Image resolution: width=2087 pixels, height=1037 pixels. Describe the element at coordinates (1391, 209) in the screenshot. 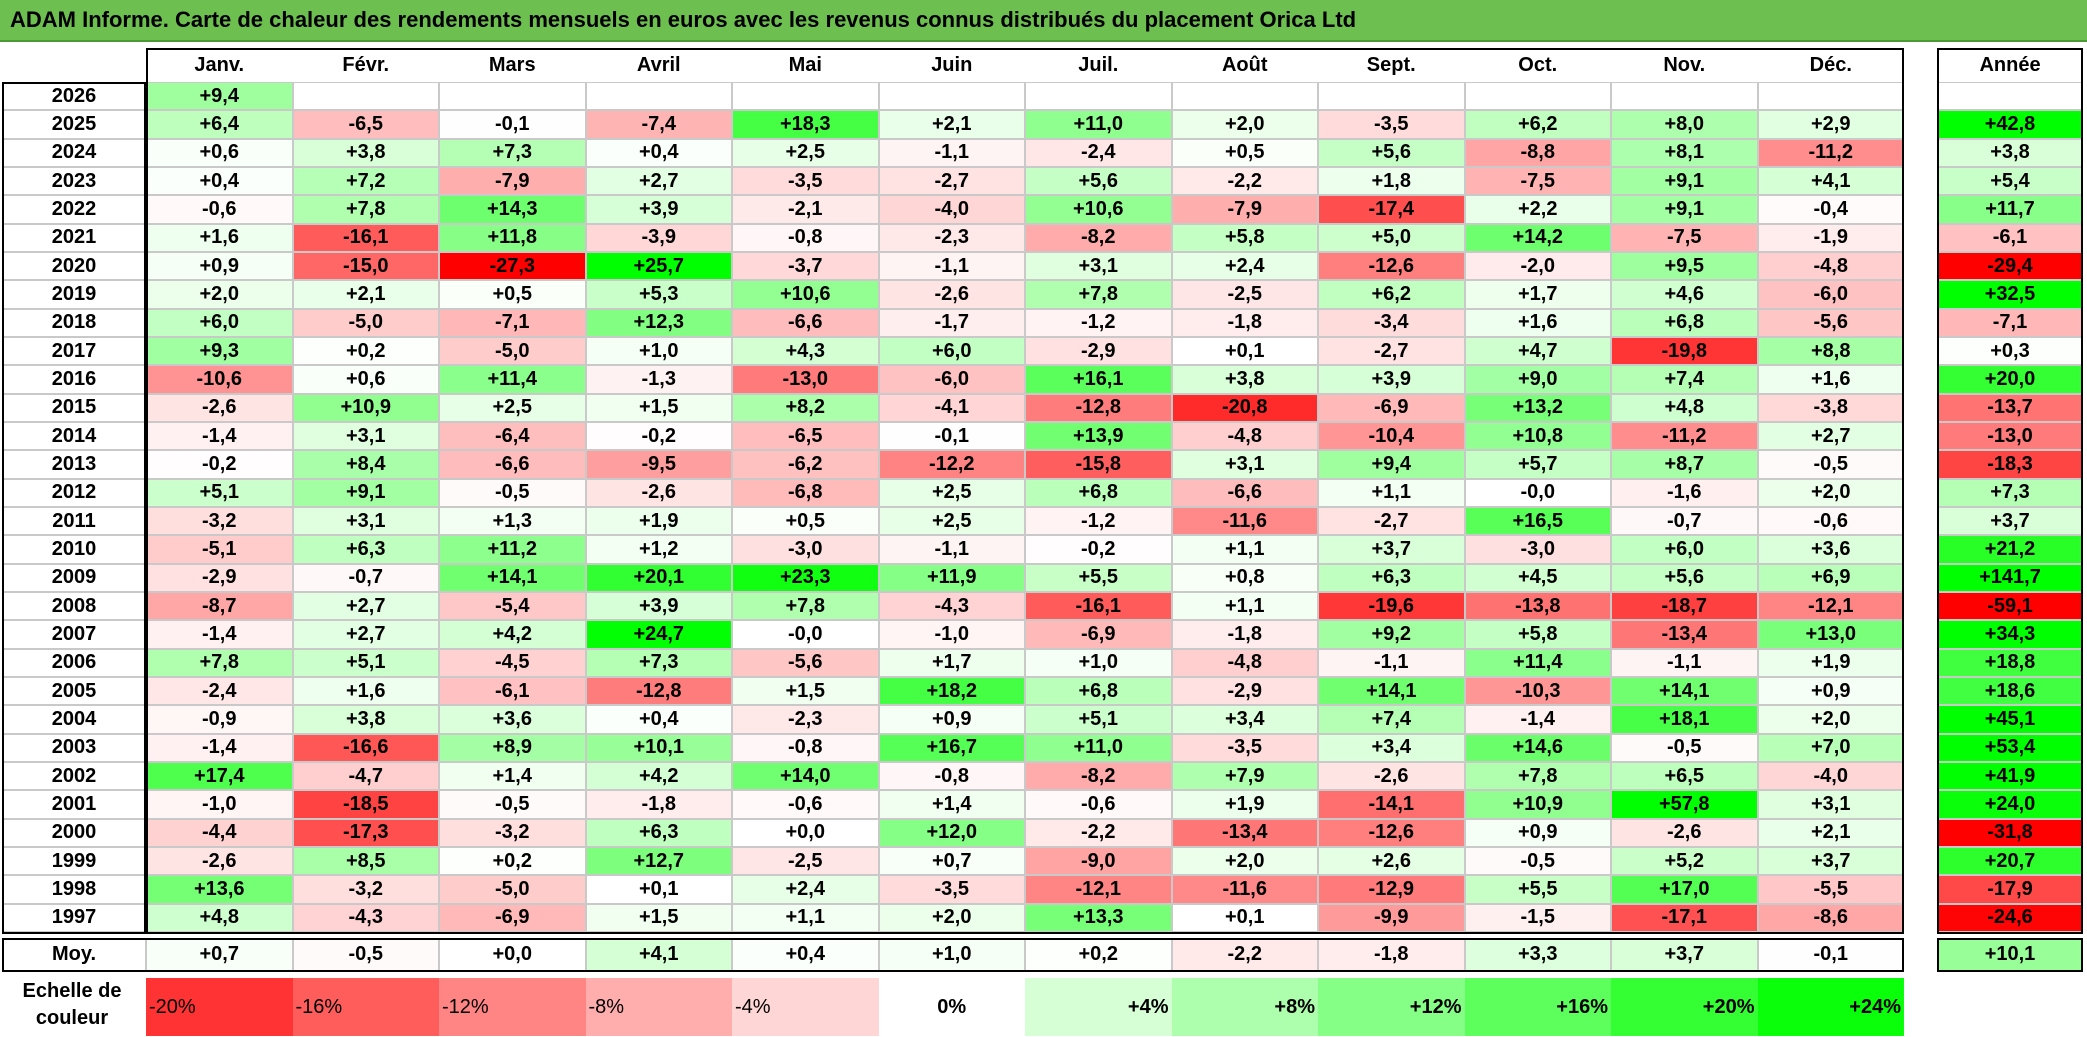

I see `heatmap-cell: -17,4` at that location.